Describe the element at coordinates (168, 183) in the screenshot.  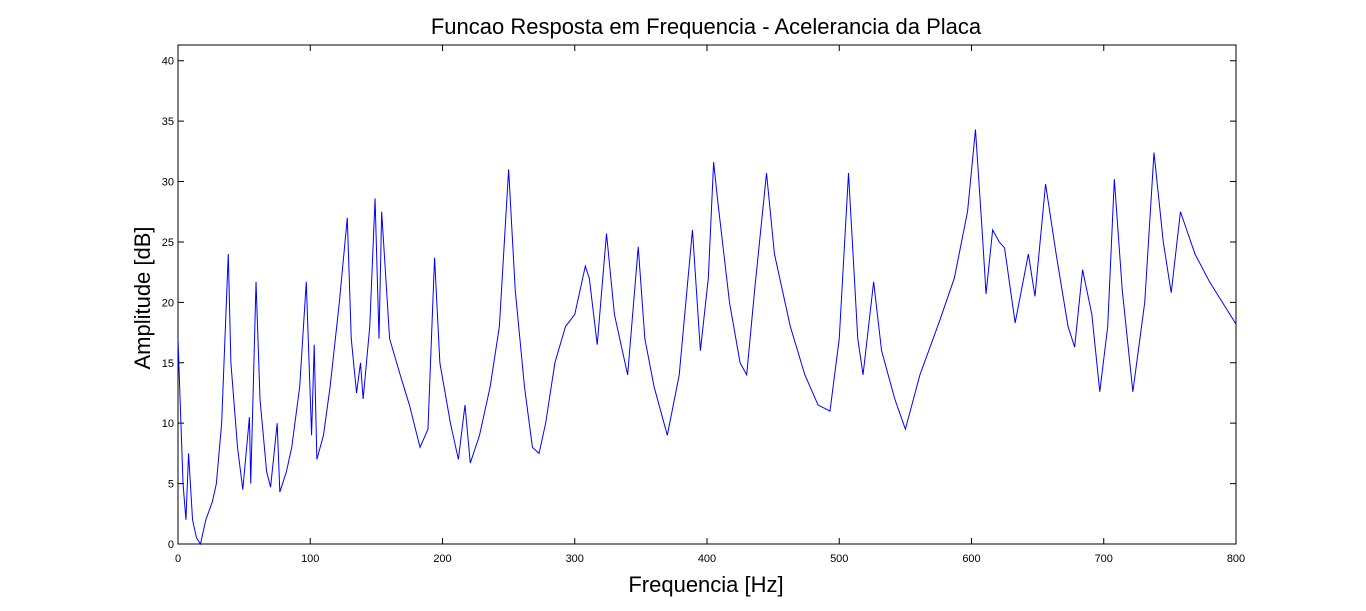
I see `y-tick-label: 30` at that location.